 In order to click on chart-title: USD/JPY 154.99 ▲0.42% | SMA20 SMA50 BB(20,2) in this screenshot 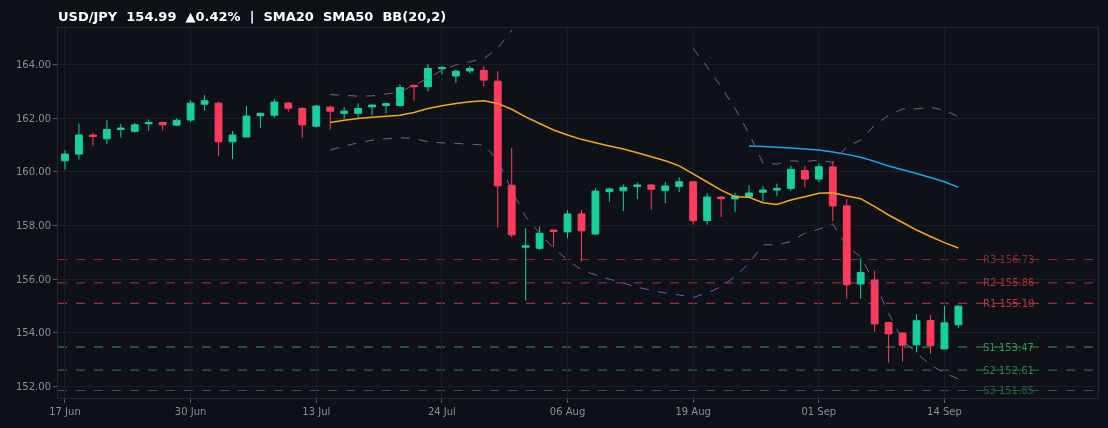, I will do `click(252, 16)`.